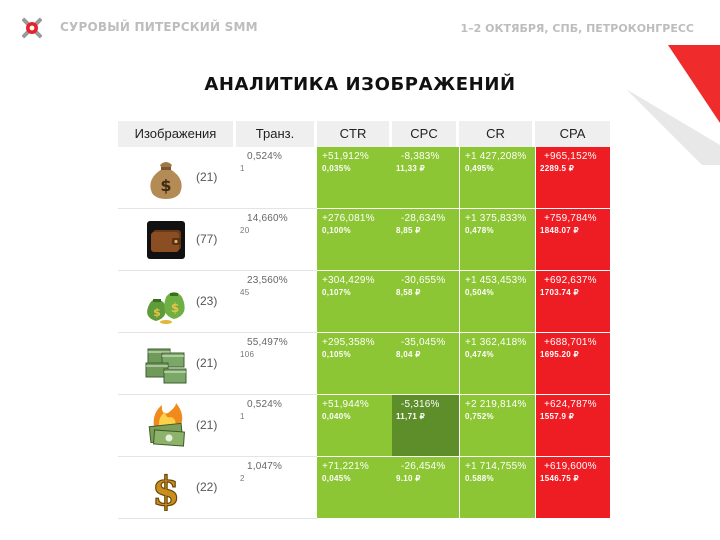 The image size is (720, 540). I want to click on column-header-cr: CR, so click(497, 134).